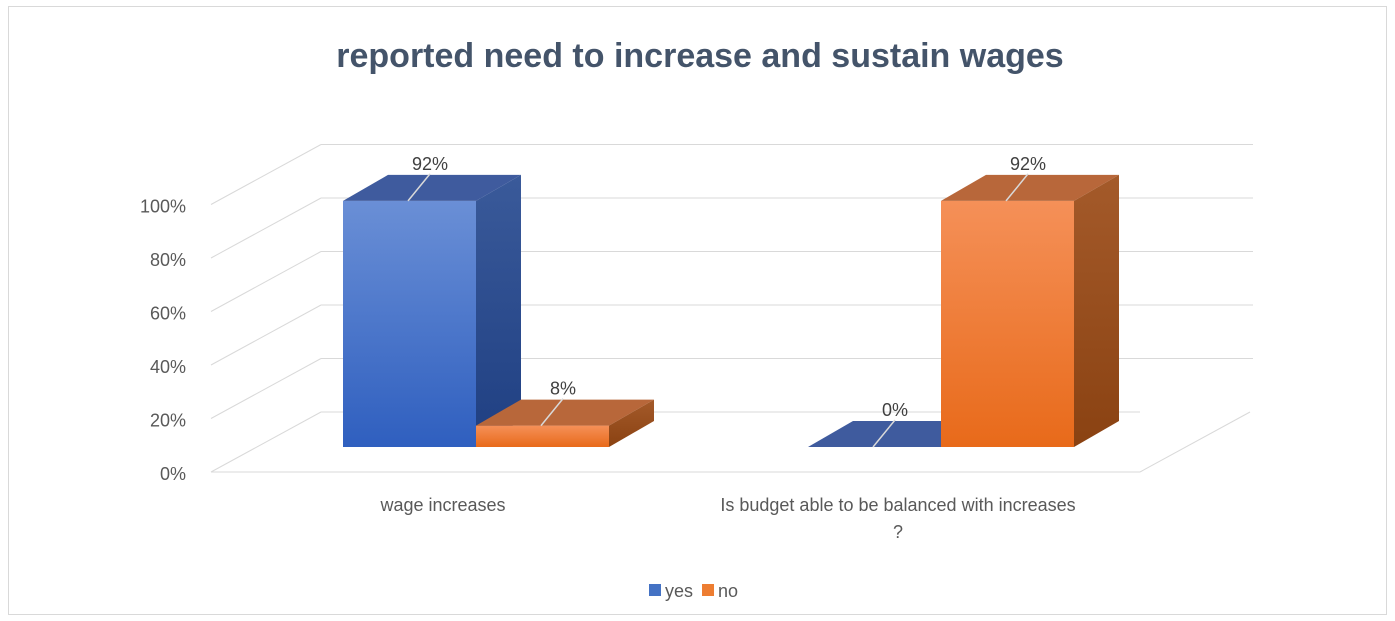  I want to click on legend-item-no: no, so click(720, 591).